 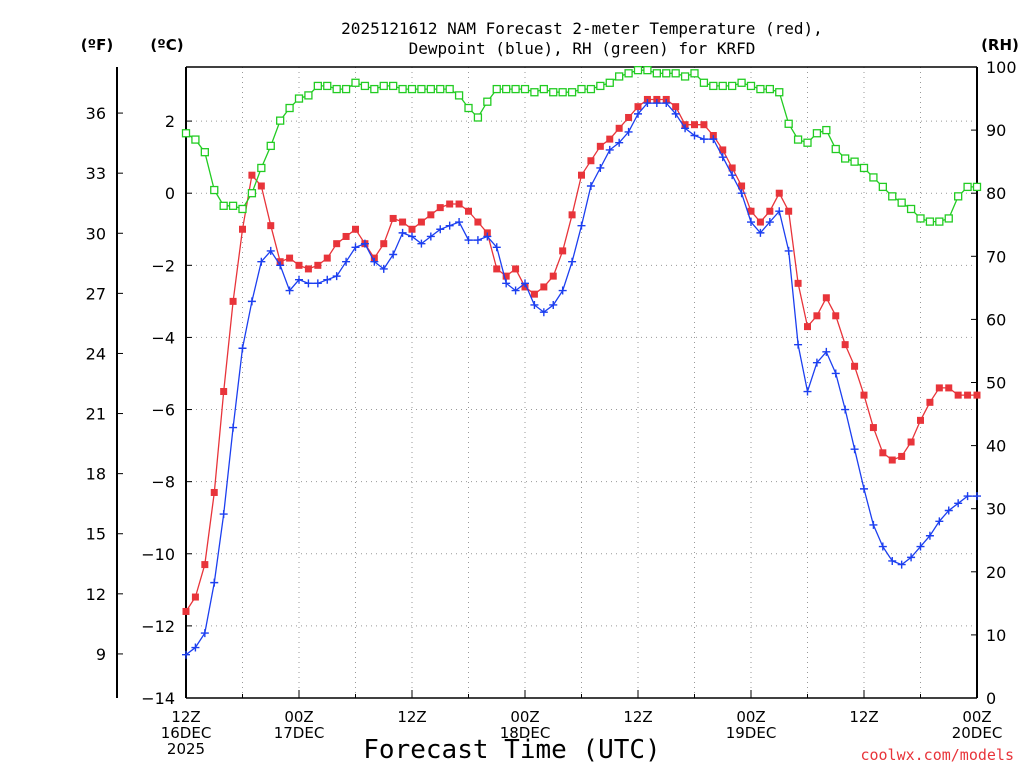 I want to click on x-tick-label: 20DEC, so click(x=977, y=733).